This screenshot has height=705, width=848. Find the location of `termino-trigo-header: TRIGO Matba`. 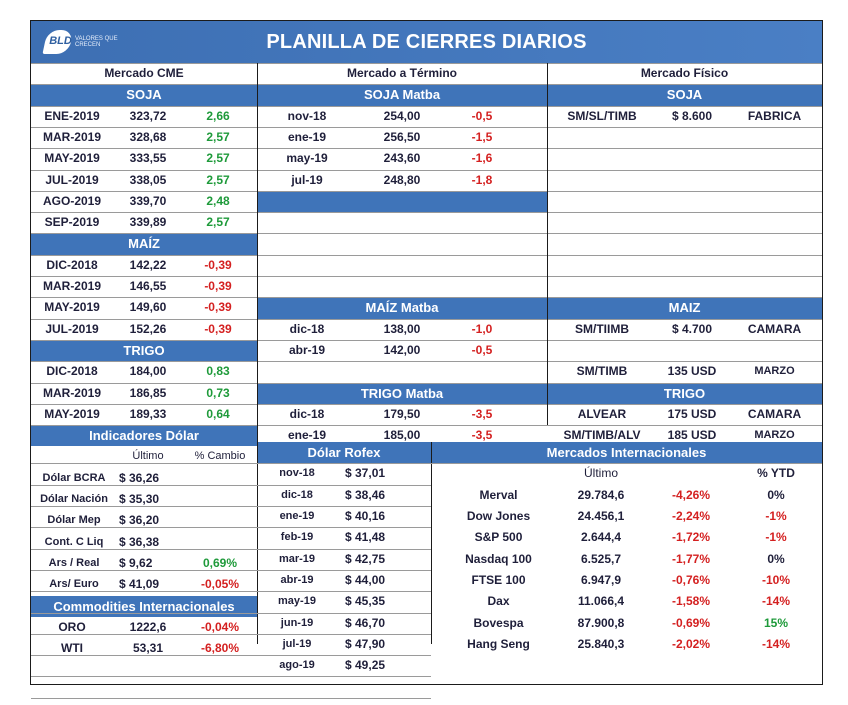

termino-trigo-header: TRIGO Matba is located at coordinates (402, 393).